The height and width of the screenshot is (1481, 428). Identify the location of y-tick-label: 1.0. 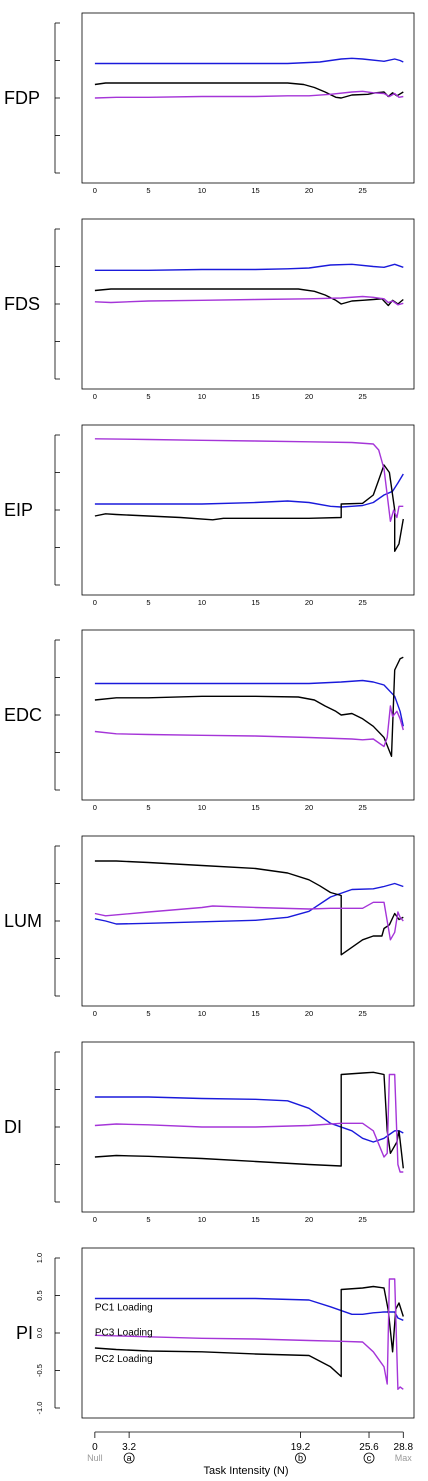
(39, 1258).